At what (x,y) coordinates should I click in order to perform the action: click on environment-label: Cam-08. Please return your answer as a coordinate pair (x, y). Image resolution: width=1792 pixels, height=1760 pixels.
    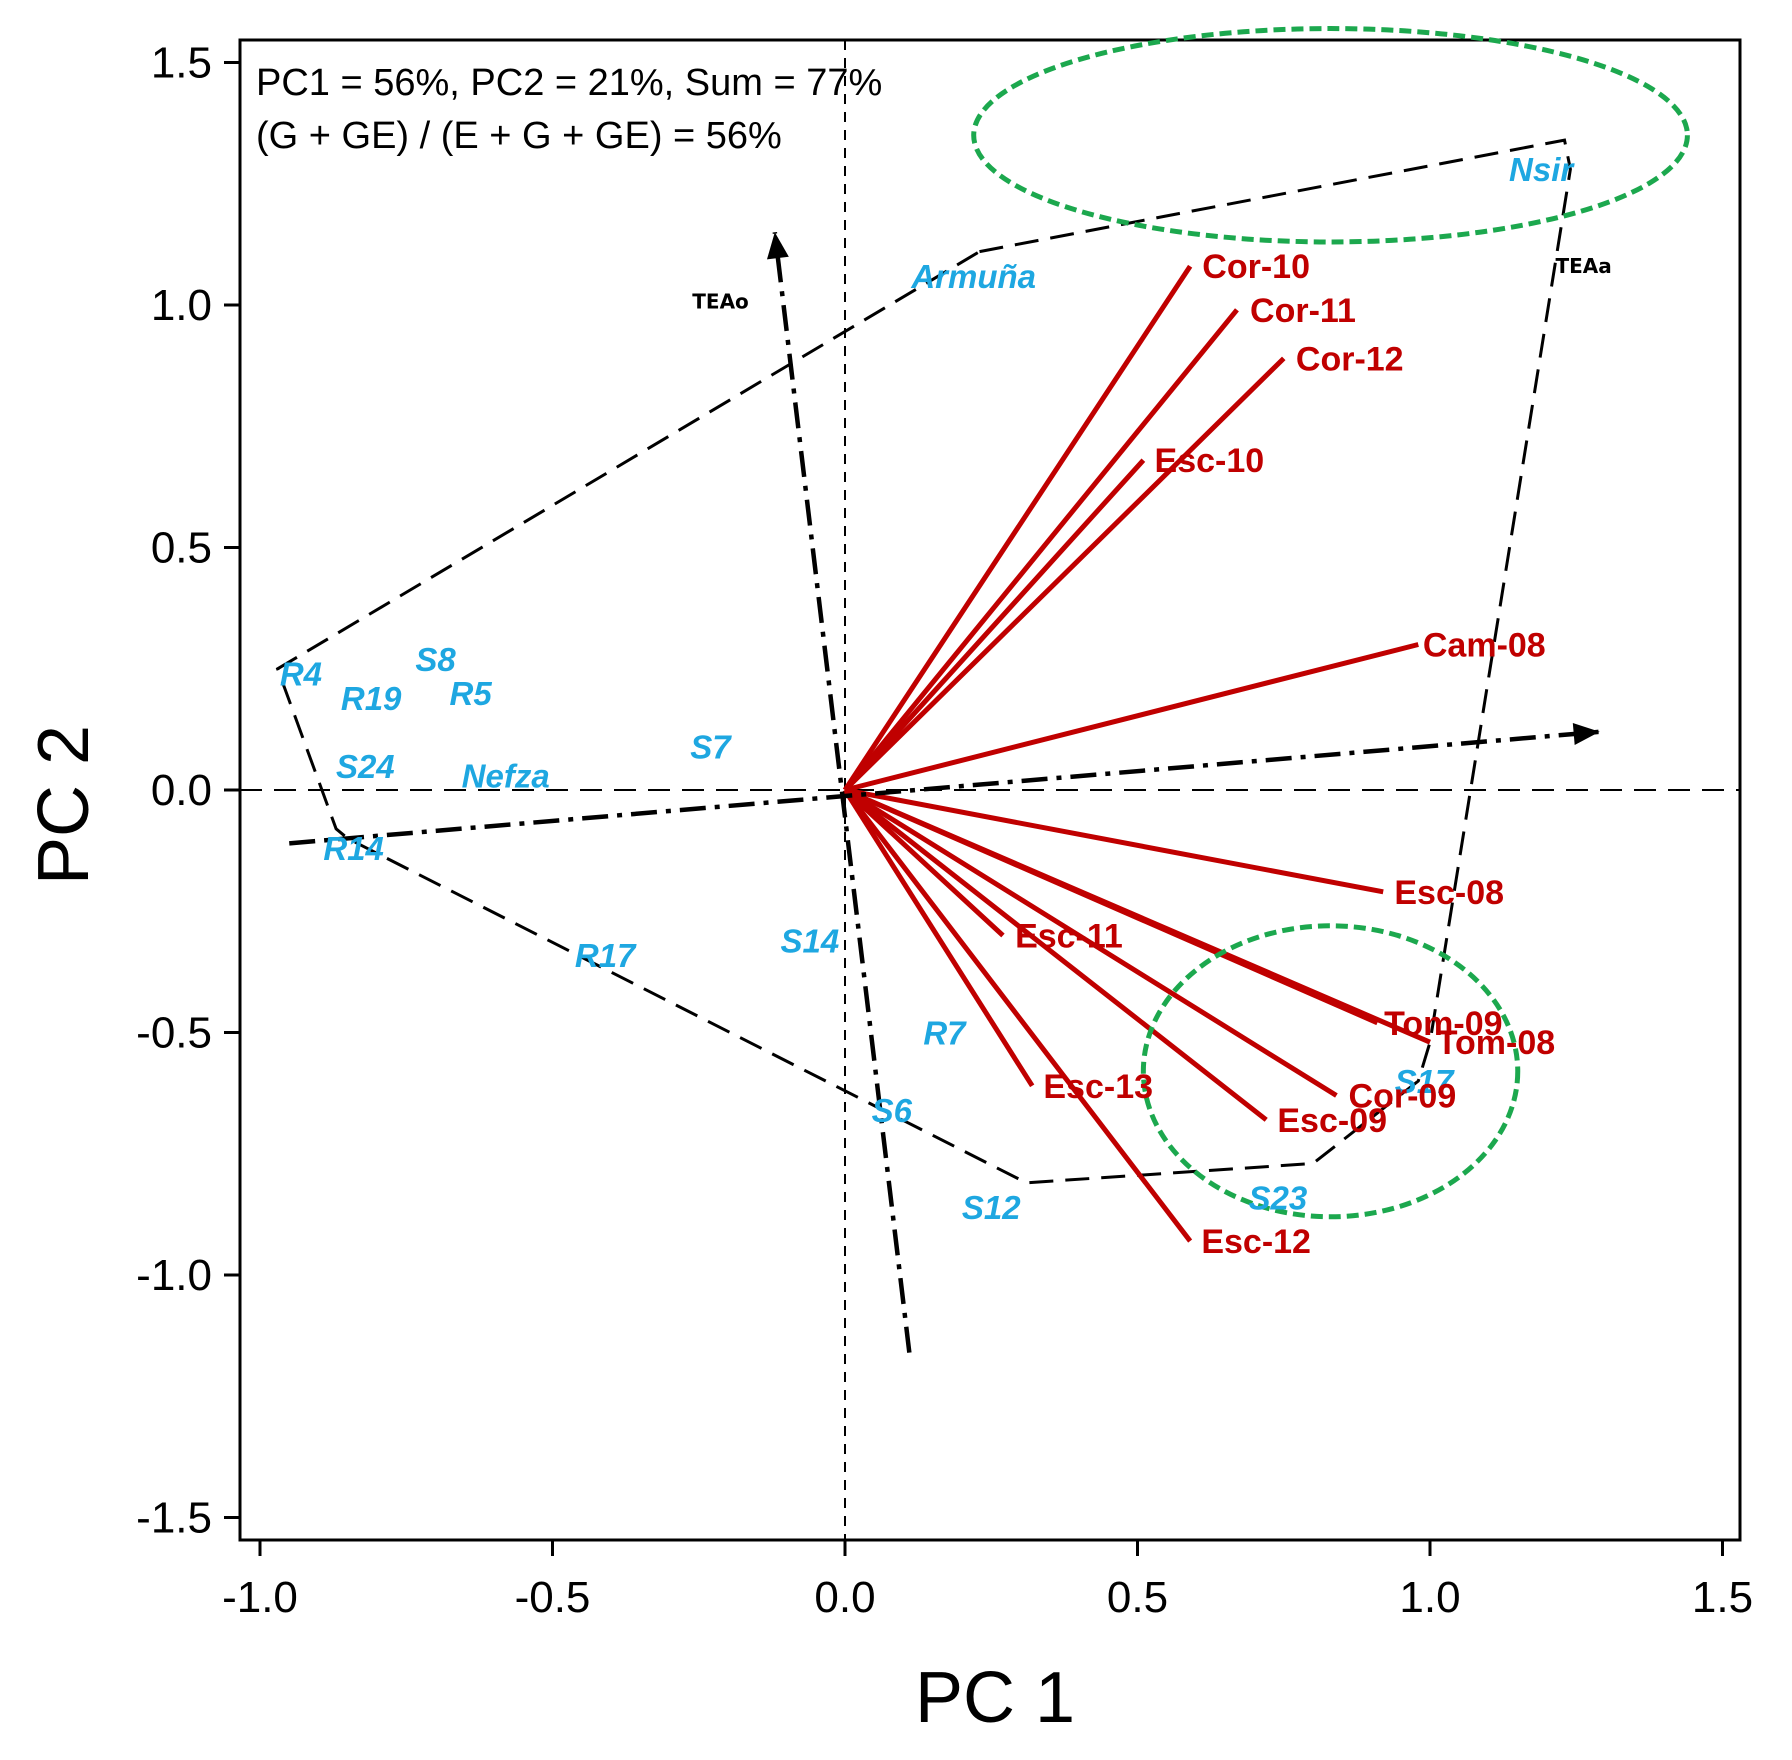
    Looking at the image, I should click on (1484, 646).